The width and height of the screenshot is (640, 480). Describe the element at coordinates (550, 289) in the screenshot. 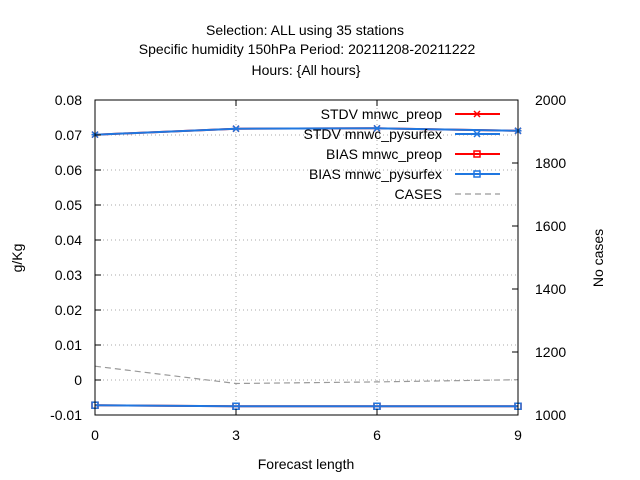

I see `y2-tick-label: 1400` at that location.